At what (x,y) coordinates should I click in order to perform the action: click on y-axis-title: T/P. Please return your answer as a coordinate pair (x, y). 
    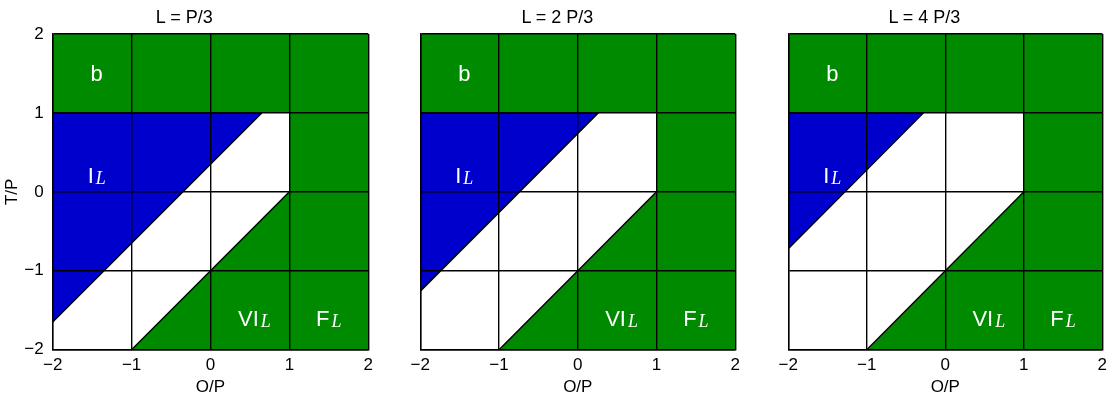
    Looking at the image, I should click on (11, 192).